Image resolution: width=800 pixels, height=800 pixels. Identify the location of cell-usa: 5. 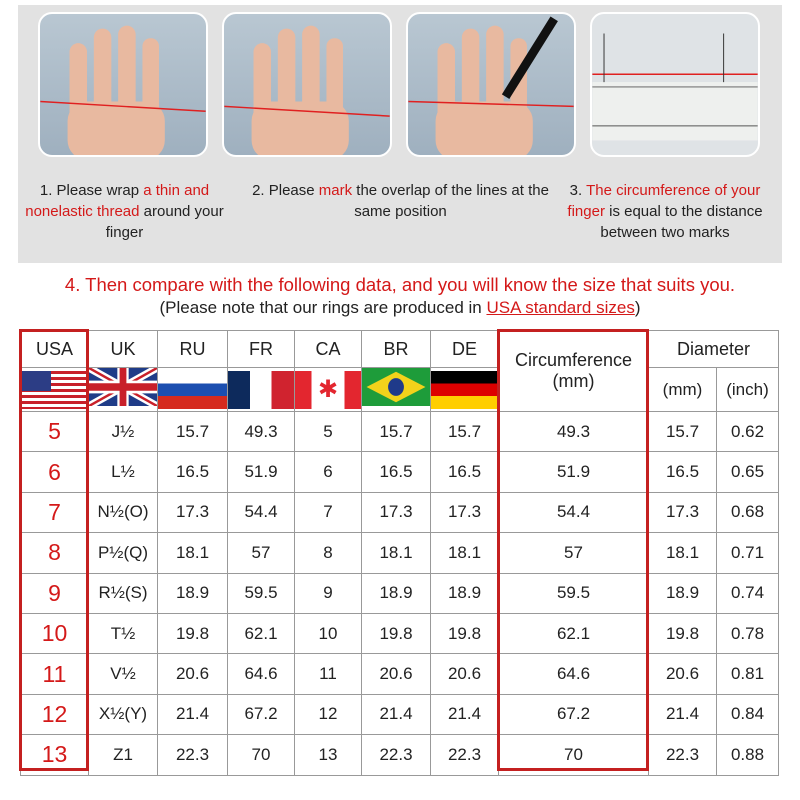
(54, 431).